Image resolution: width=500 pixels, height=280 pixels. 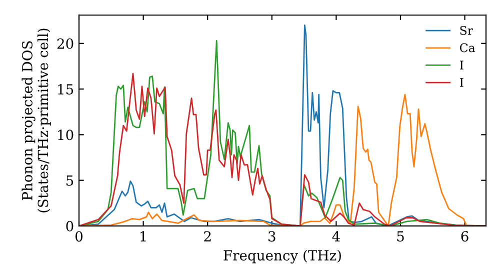 I want to click on x-tick-label: 6, so click(x=464, y=236).